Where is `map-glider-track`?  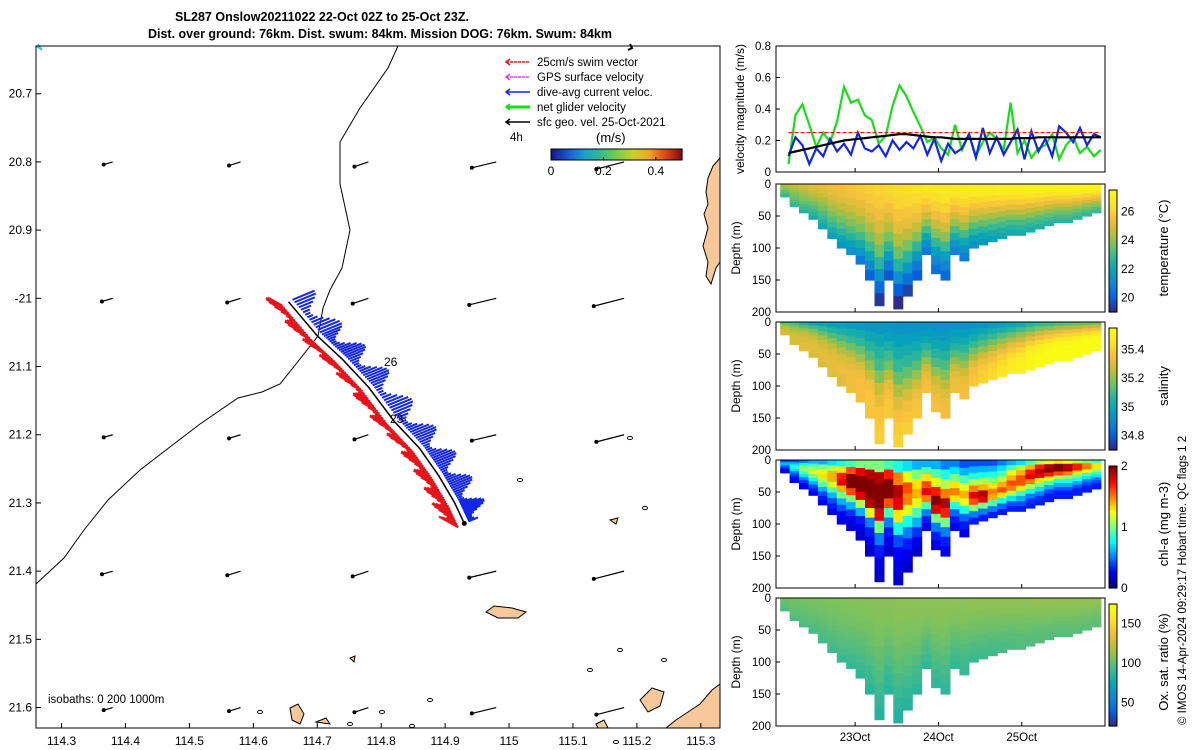
map-glider-track is located at coordinates (375, 409).